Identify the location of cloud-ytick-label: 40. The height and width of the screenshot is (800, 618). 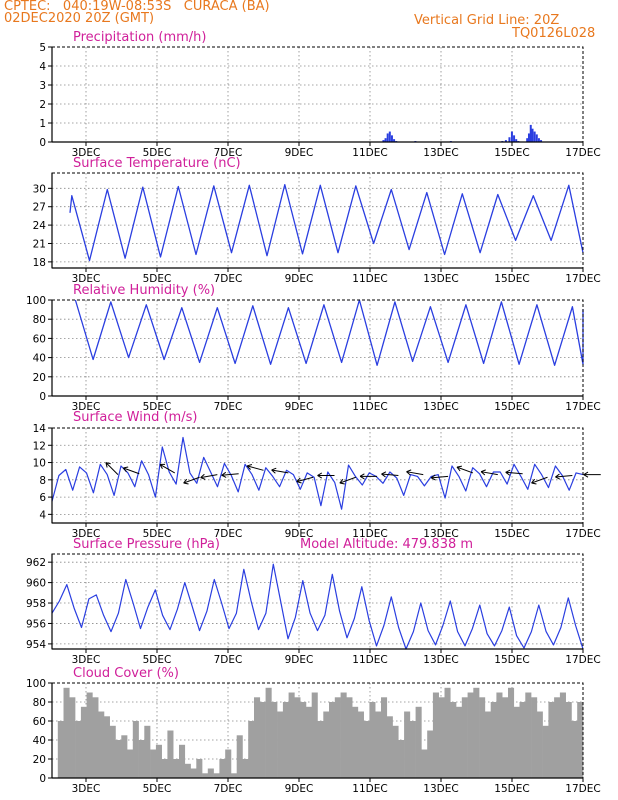
(39, 741).